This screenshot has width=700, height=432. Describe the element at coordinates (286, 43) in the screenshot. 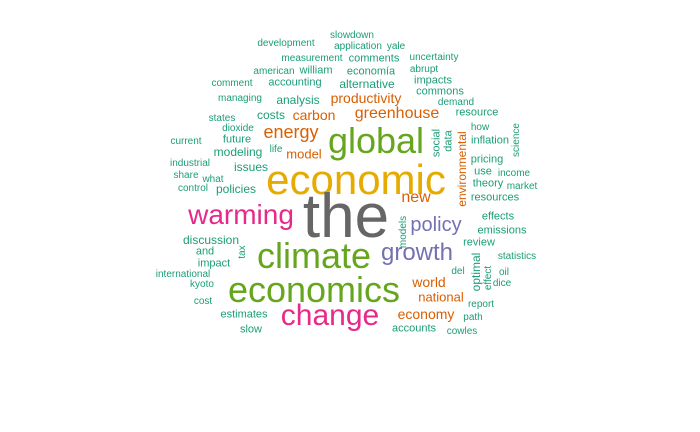

I see `word-development: development` at that location.